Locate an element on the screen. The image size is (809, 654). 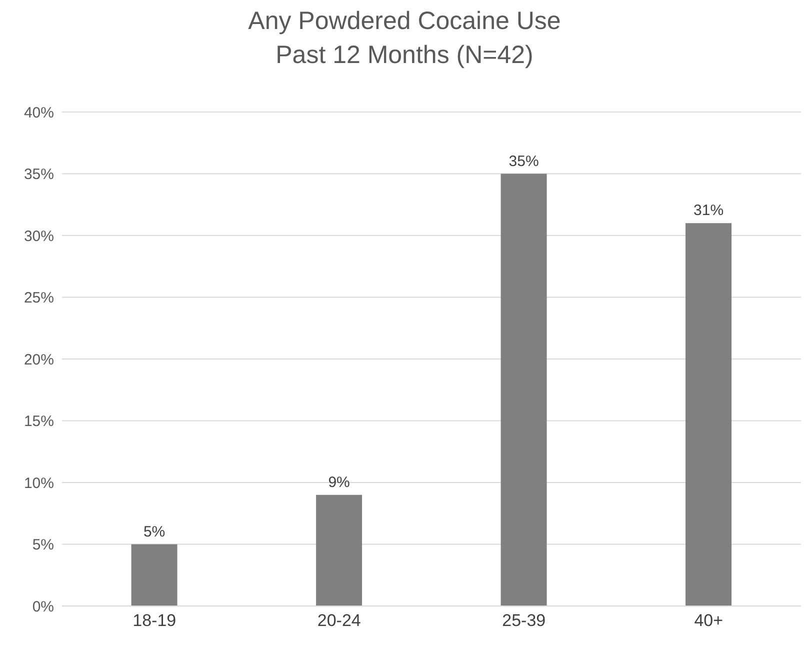
x-tick-label: 40+ is located at coordinates (709, 620).